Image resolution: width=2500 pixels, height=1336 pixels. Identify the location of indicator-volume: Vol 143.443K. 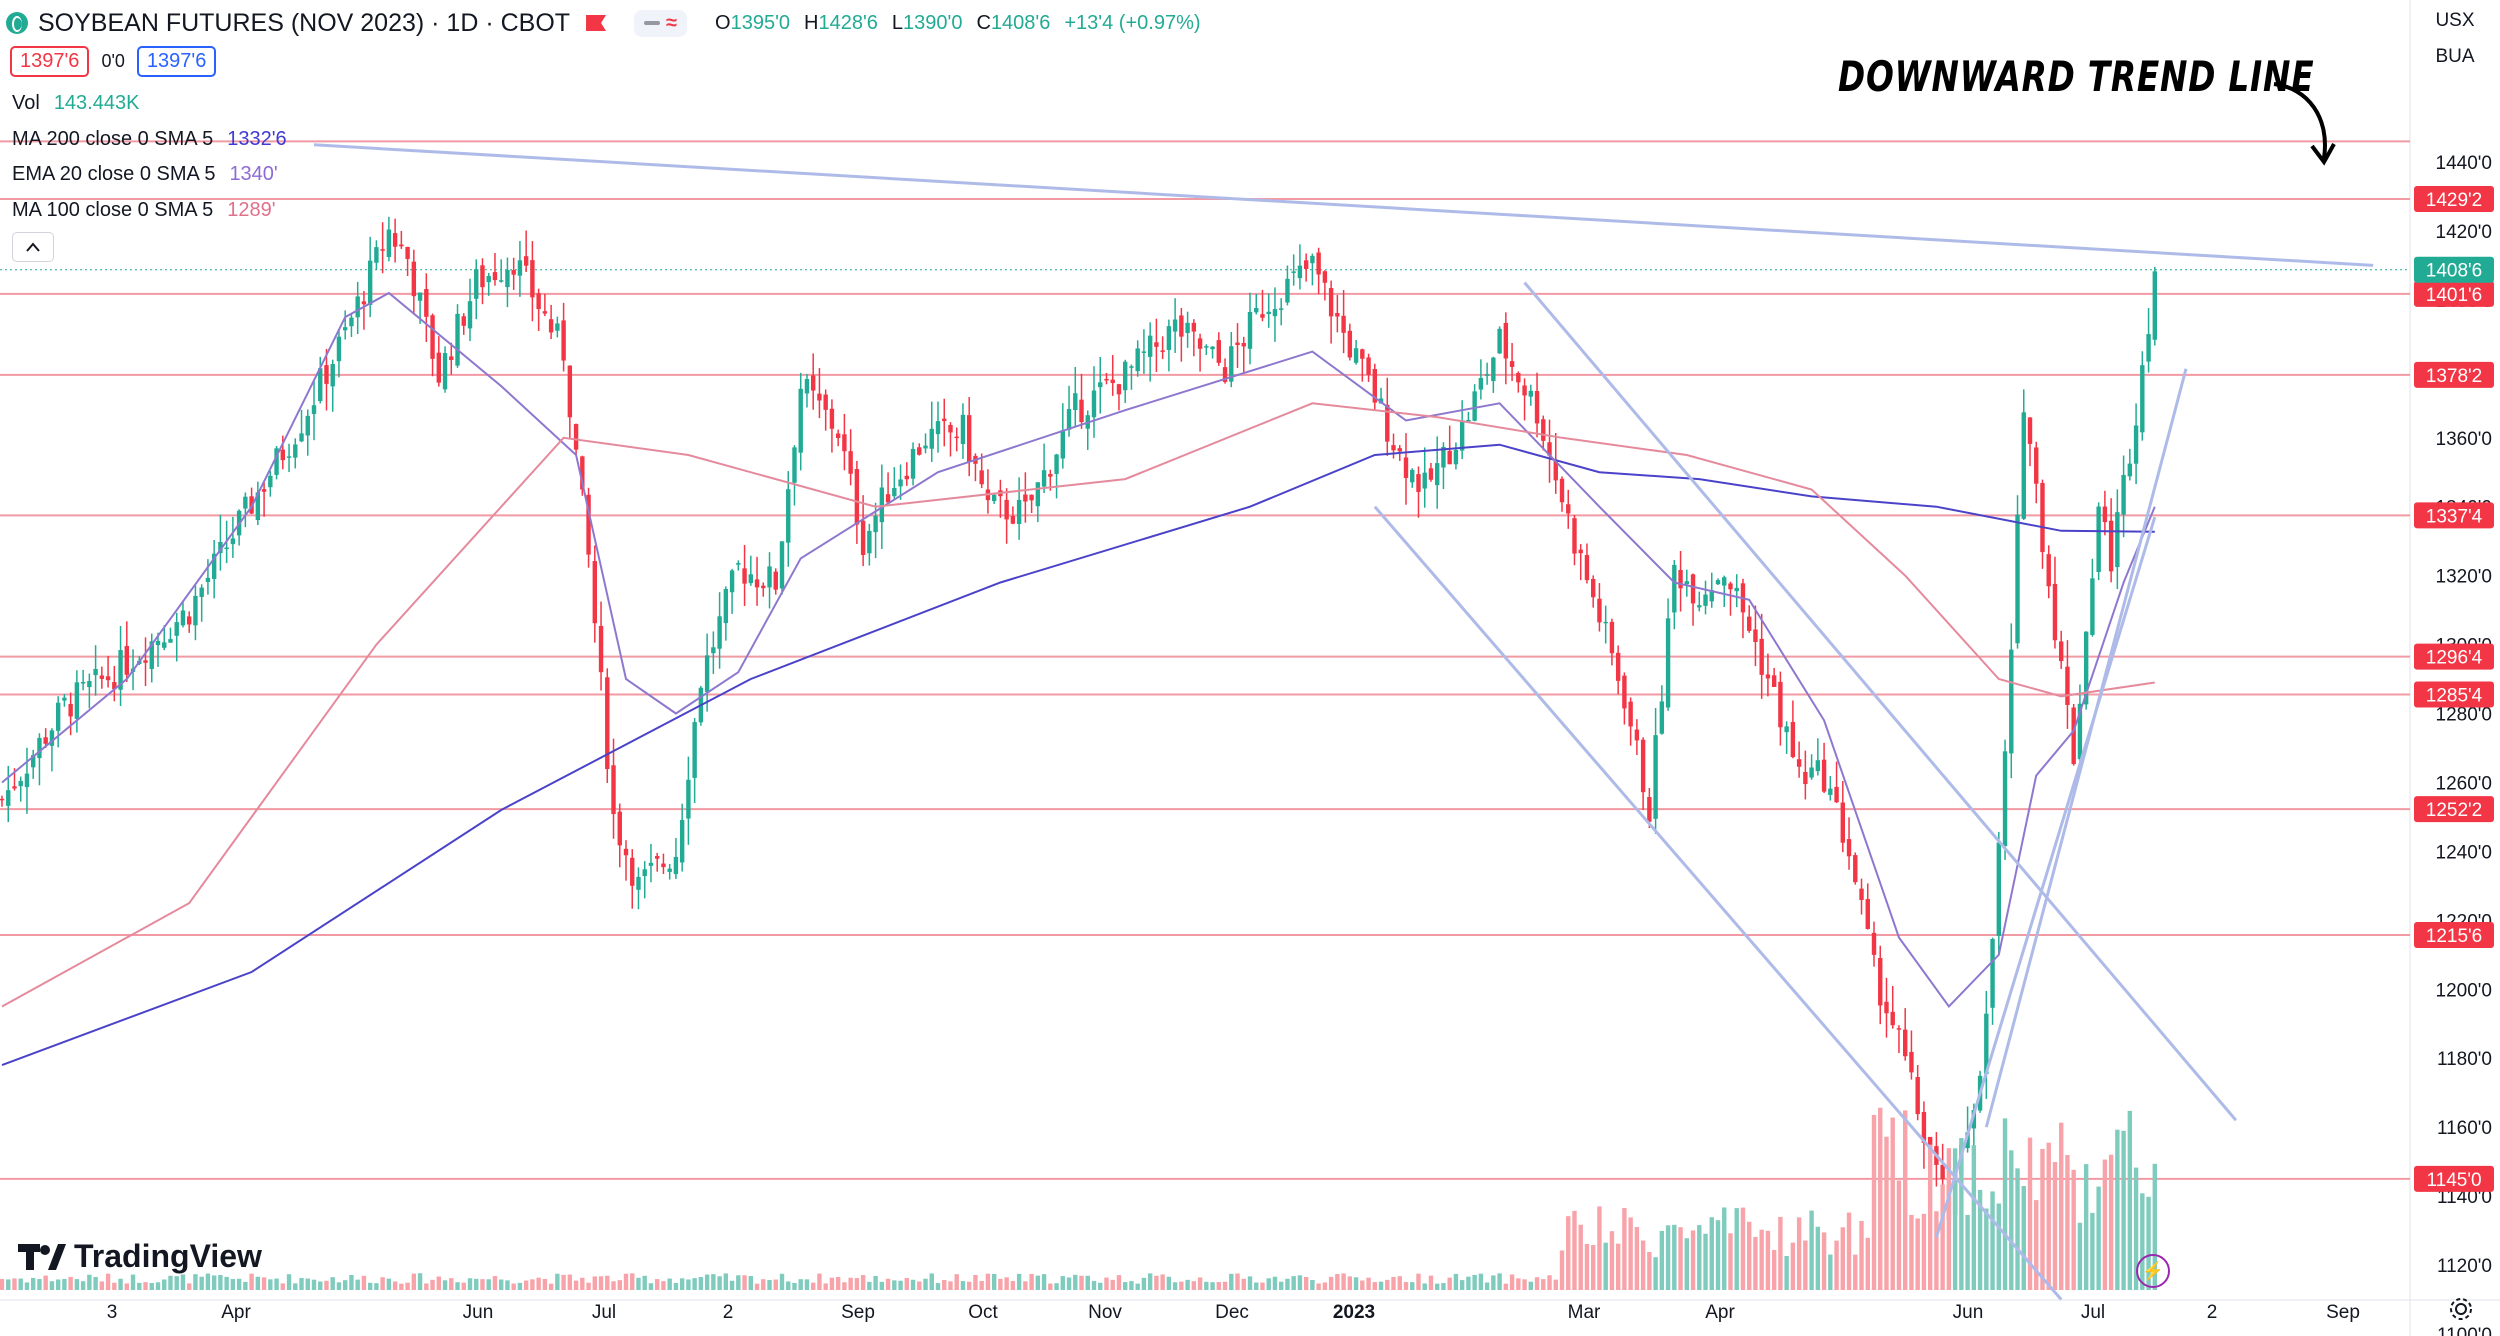
(76, 103).